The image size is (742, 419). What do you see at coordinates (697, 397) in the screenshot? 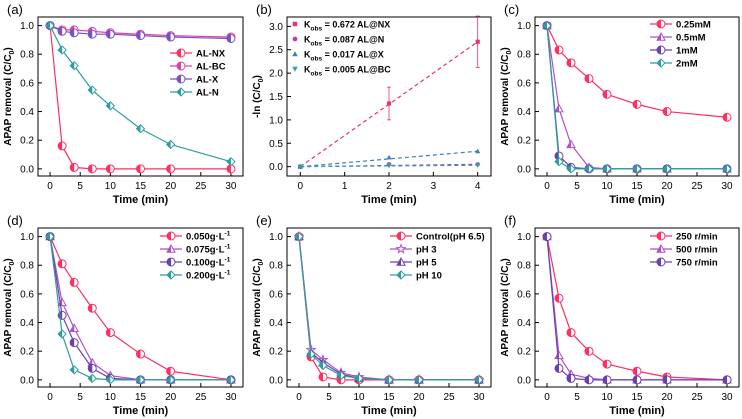
I see `x-tick-label: 25` at bounding box center [697, 397].